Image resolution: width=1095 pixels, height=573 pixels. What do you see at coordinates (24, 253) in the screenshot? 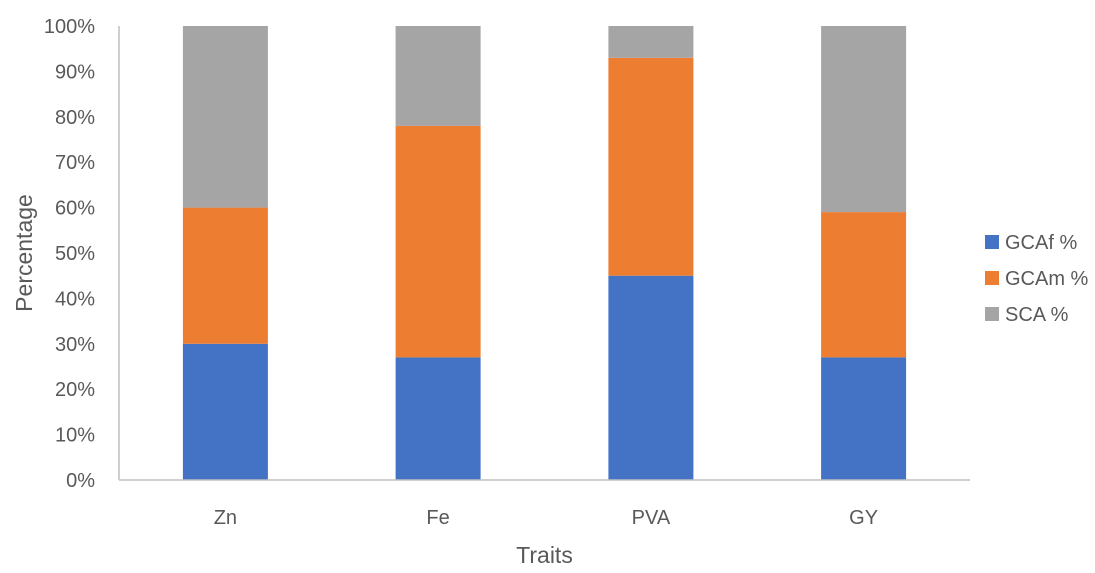
I see `y-axis-title: Percentage` at bounding box center [24, 253].